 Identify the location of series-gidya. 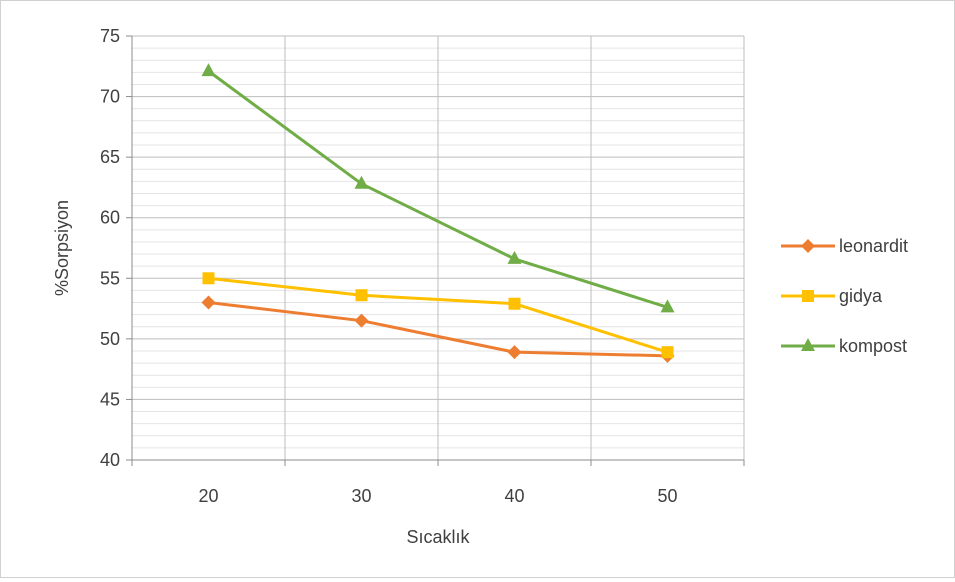
(438, 315).